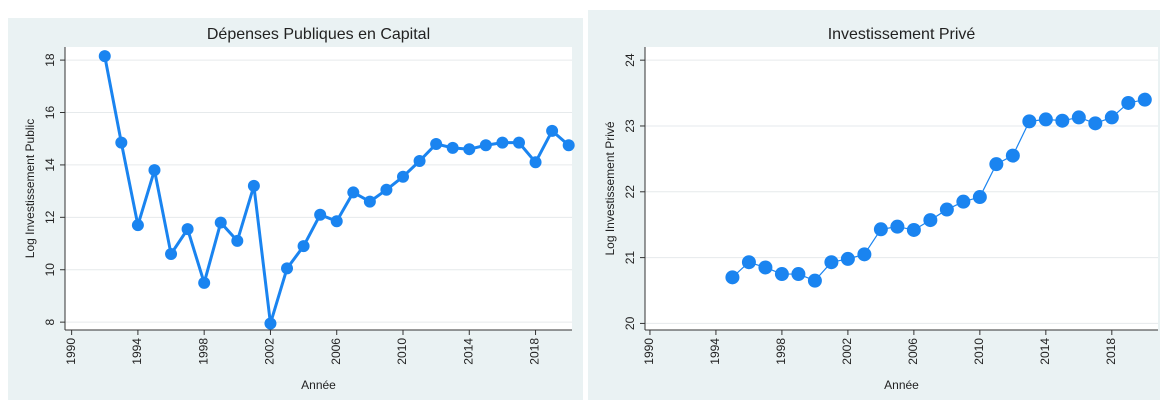 The image size is (1163, 403). I want to click on y-tick-label: 12, so click(50, 217).